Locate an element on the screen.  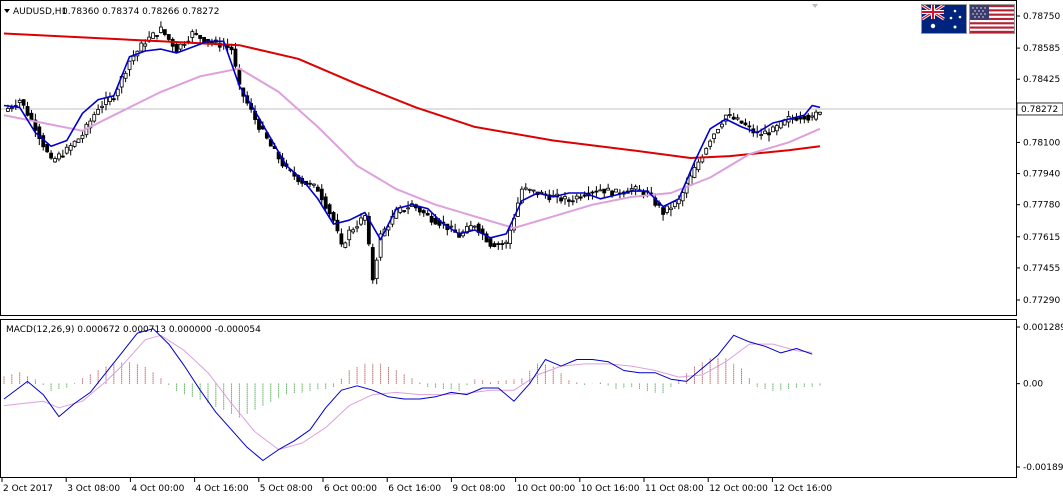
time-axis-label: 10 Oct 00:00 is located at coordinates (546, 489).